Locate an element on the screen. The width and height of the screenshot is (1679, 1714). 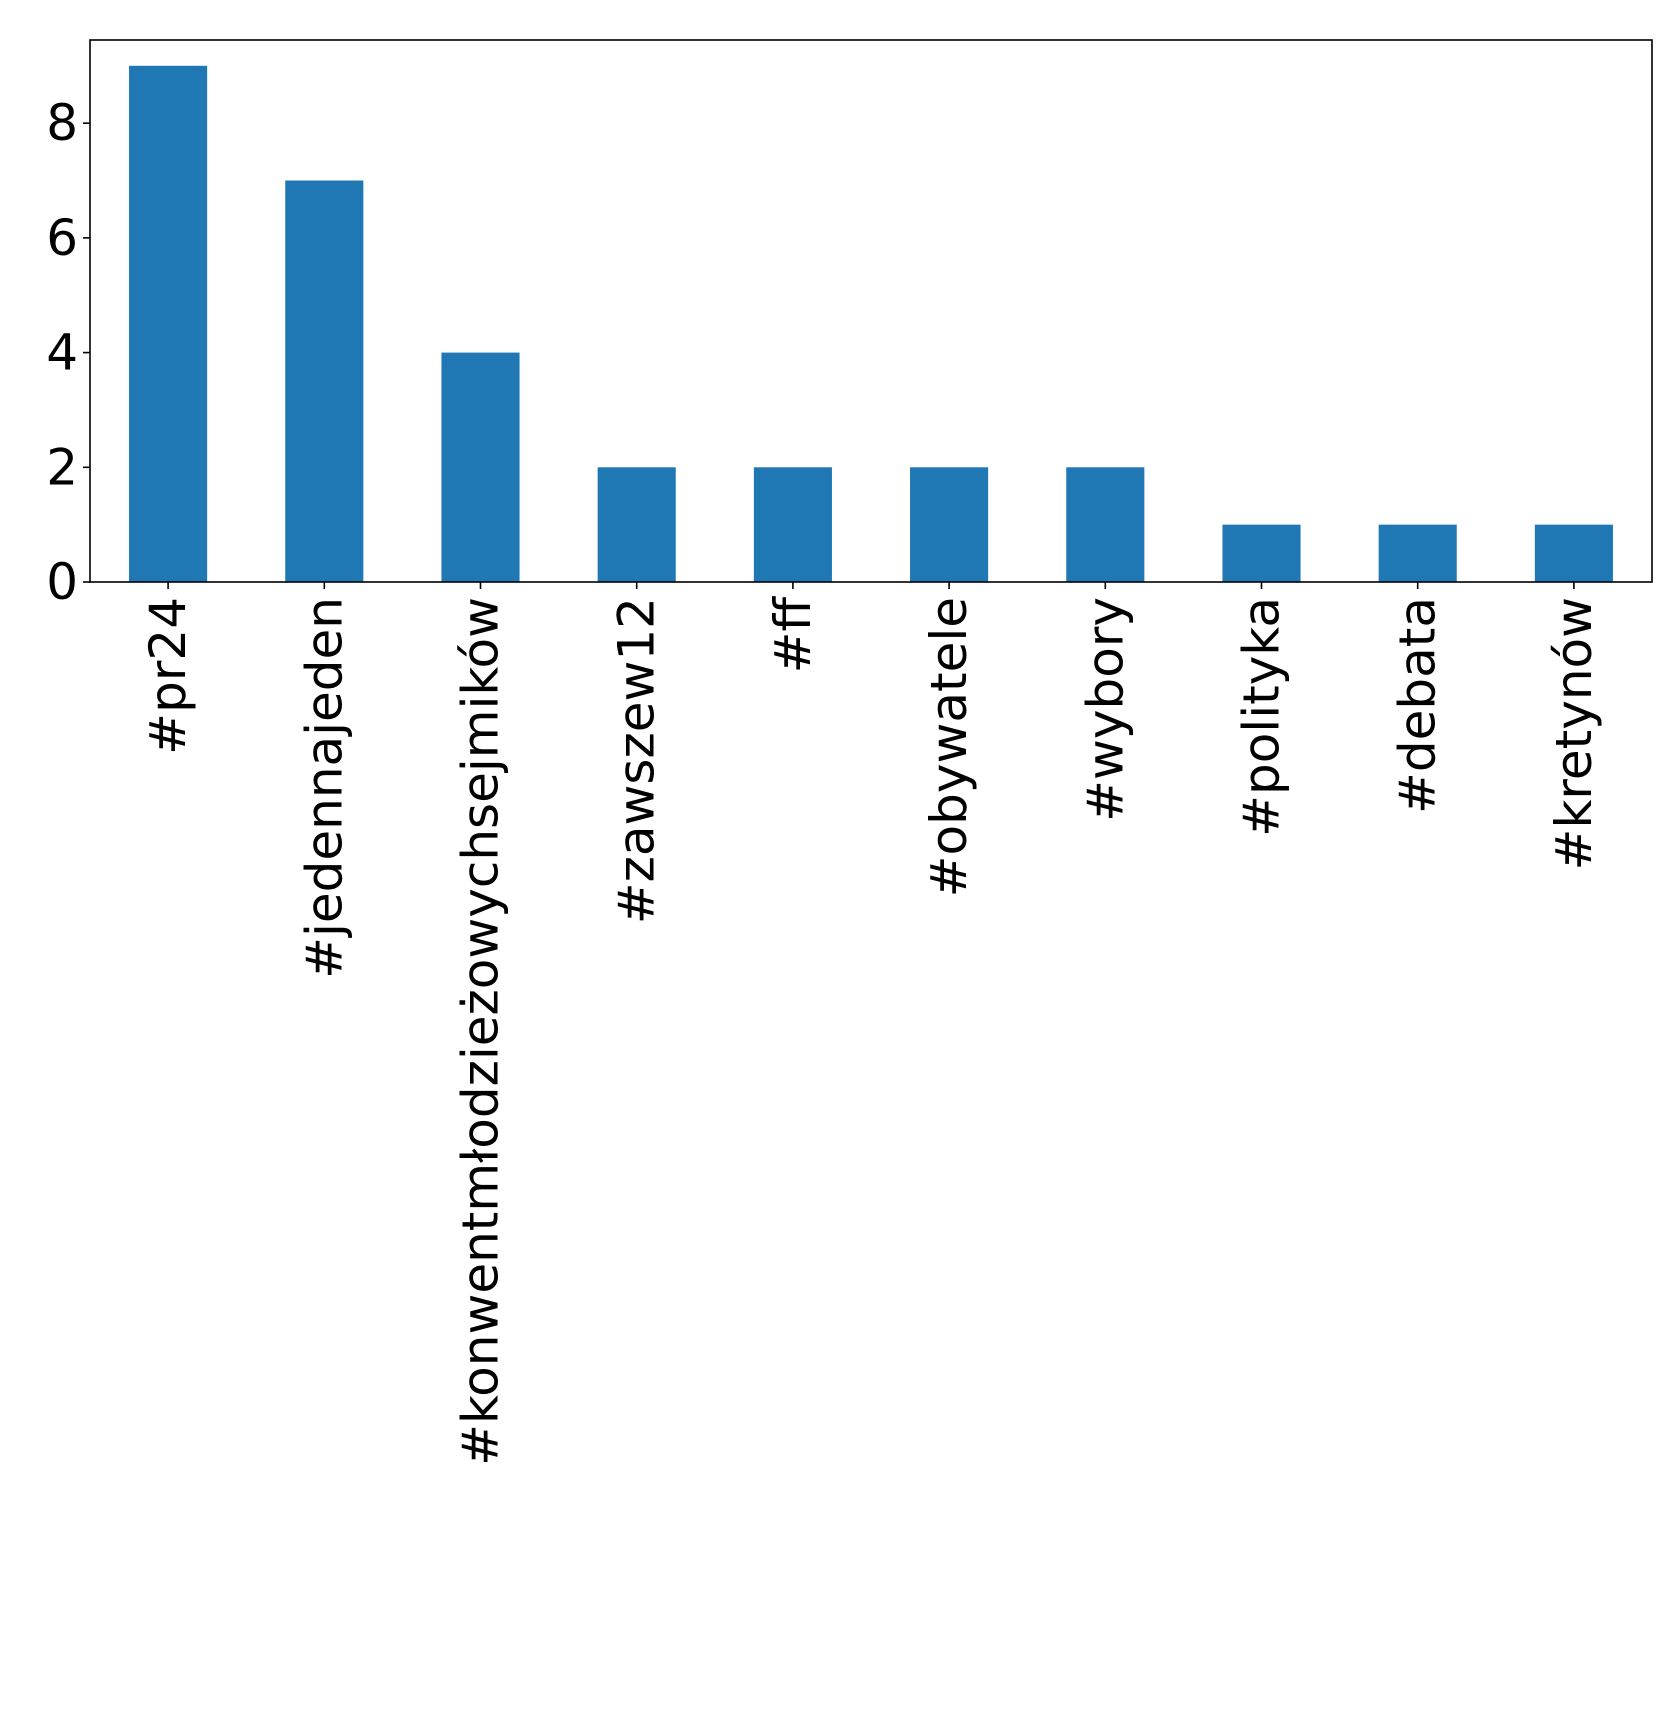
x-tick-label-9: #kretynów is located at coordinates (1574, 733).